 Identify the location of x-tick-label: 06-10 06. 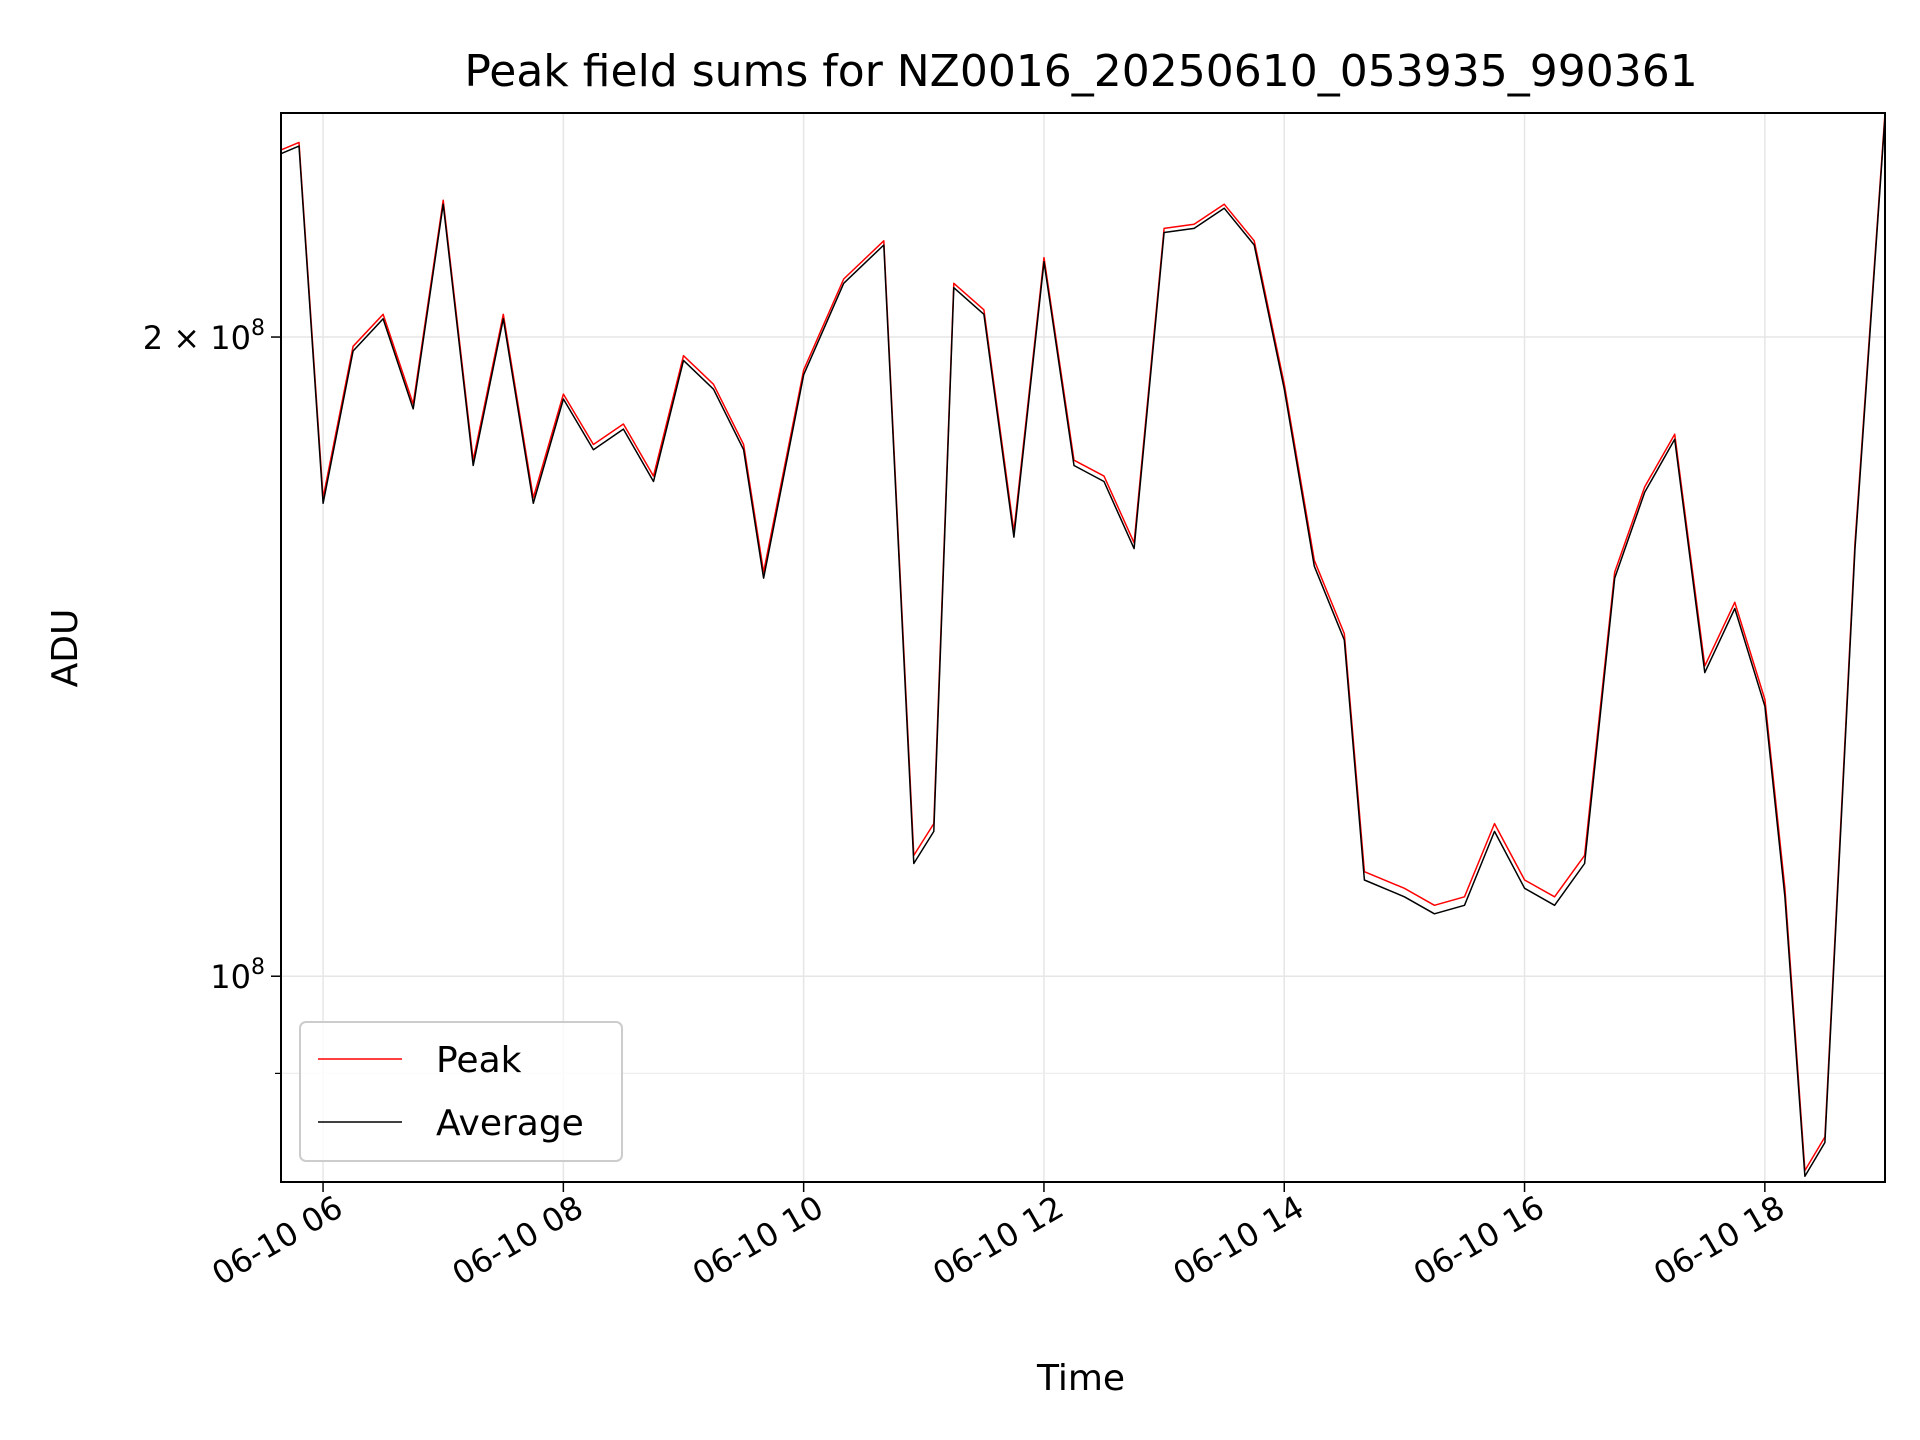
(277, 1240).